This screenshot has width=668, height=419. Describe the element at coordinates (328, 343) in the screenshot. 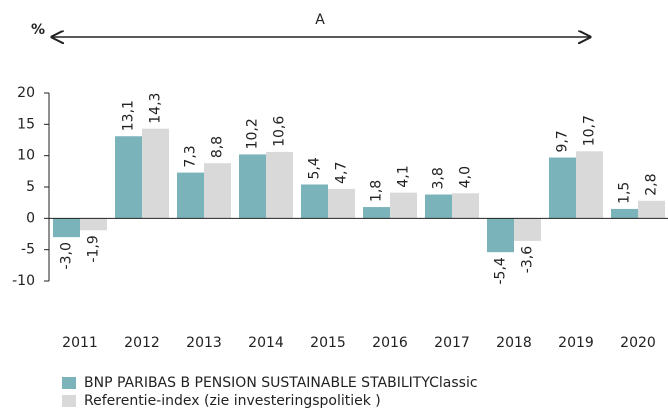

I see `x-tick-label: 2015` at that location.